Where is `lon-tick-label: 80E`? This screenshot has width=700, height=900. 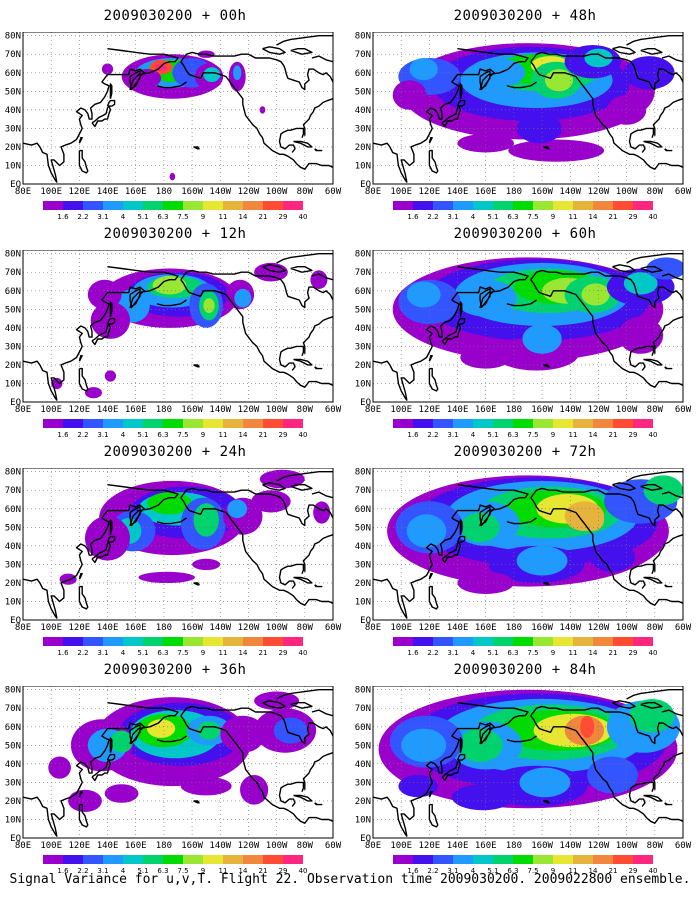 lon-tick-label: 80E is located at coordinates (23, 410).